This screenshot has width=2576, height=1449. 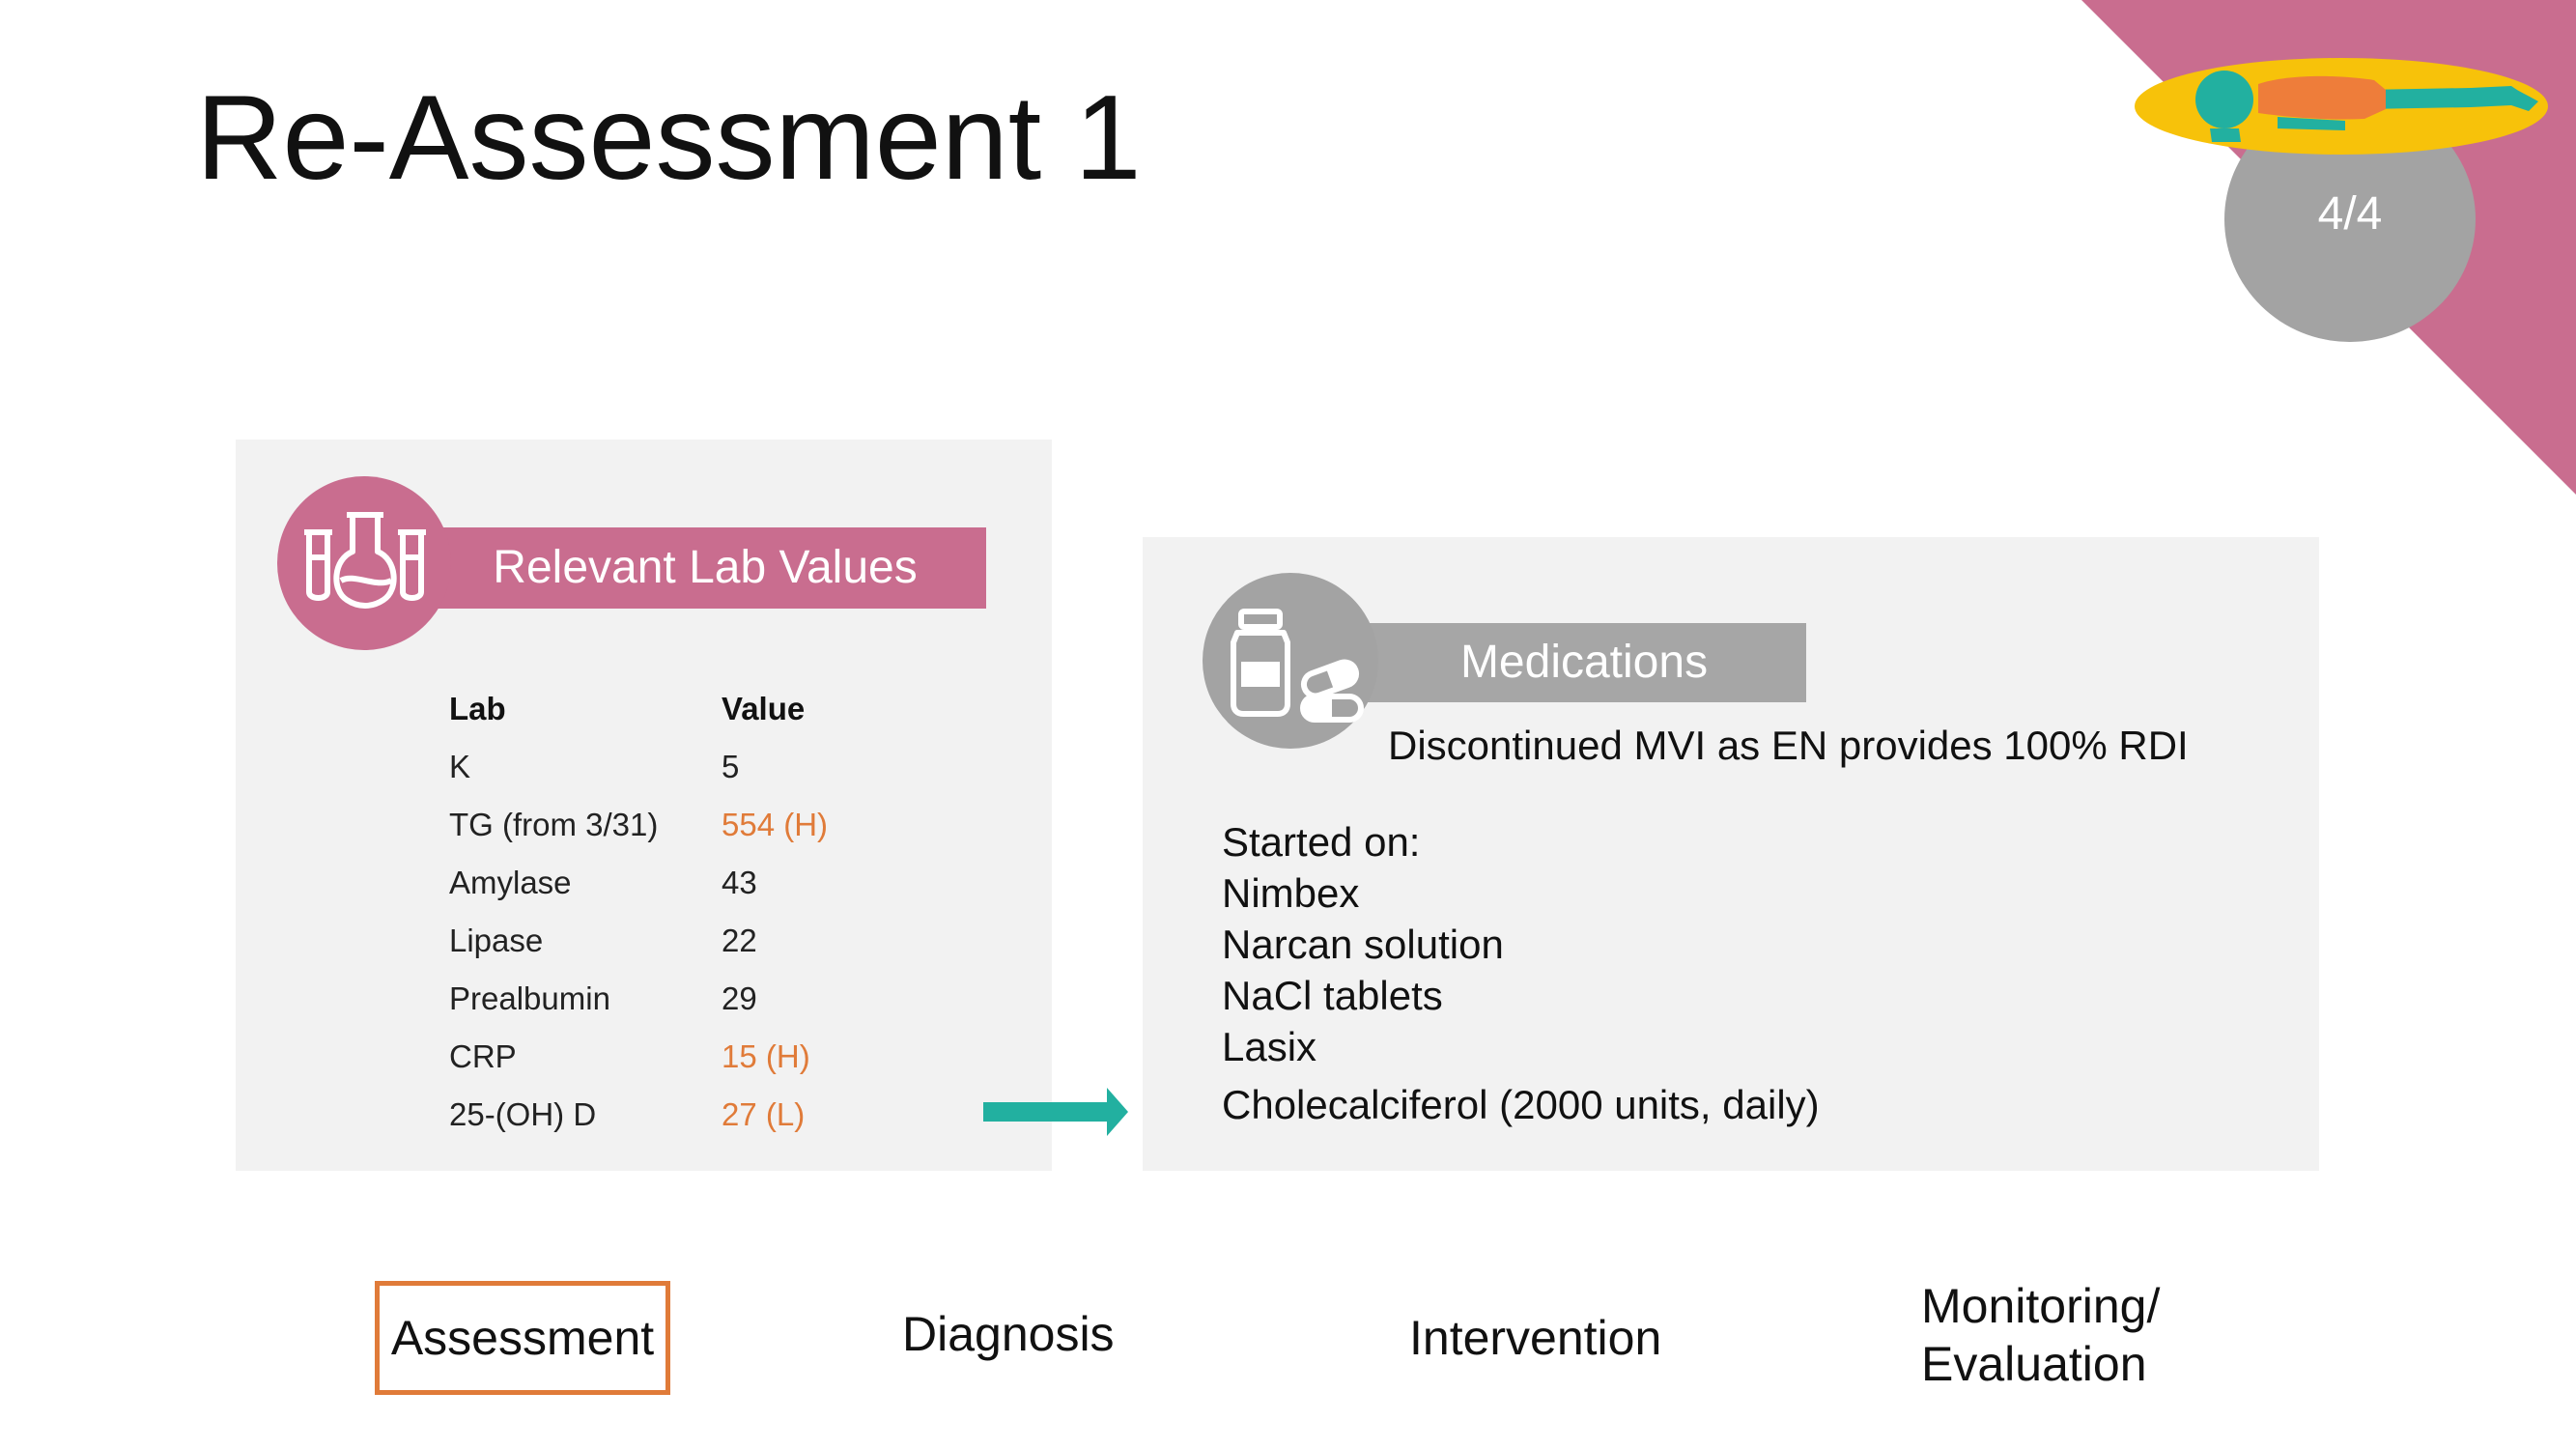 What do you see at coordinates (1297, 666) in the screenshot?
I see `pill-bottle-icon` at bounding box center [1297, 666].